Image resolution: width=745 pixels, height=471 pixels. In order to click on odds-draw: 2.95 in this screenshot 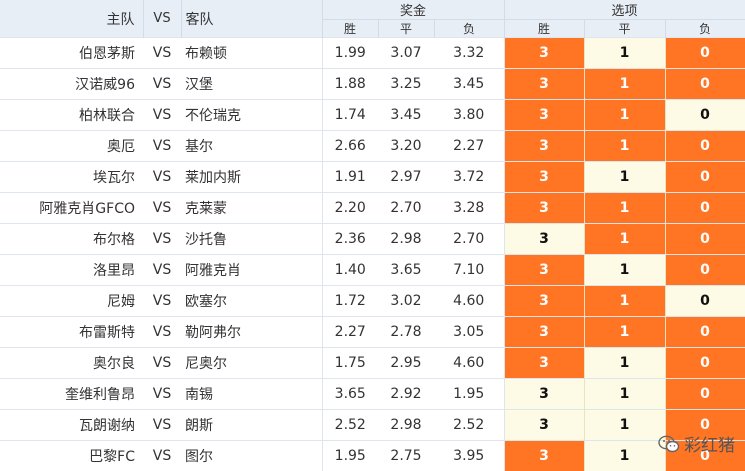, I will do `click(406, 363)`.